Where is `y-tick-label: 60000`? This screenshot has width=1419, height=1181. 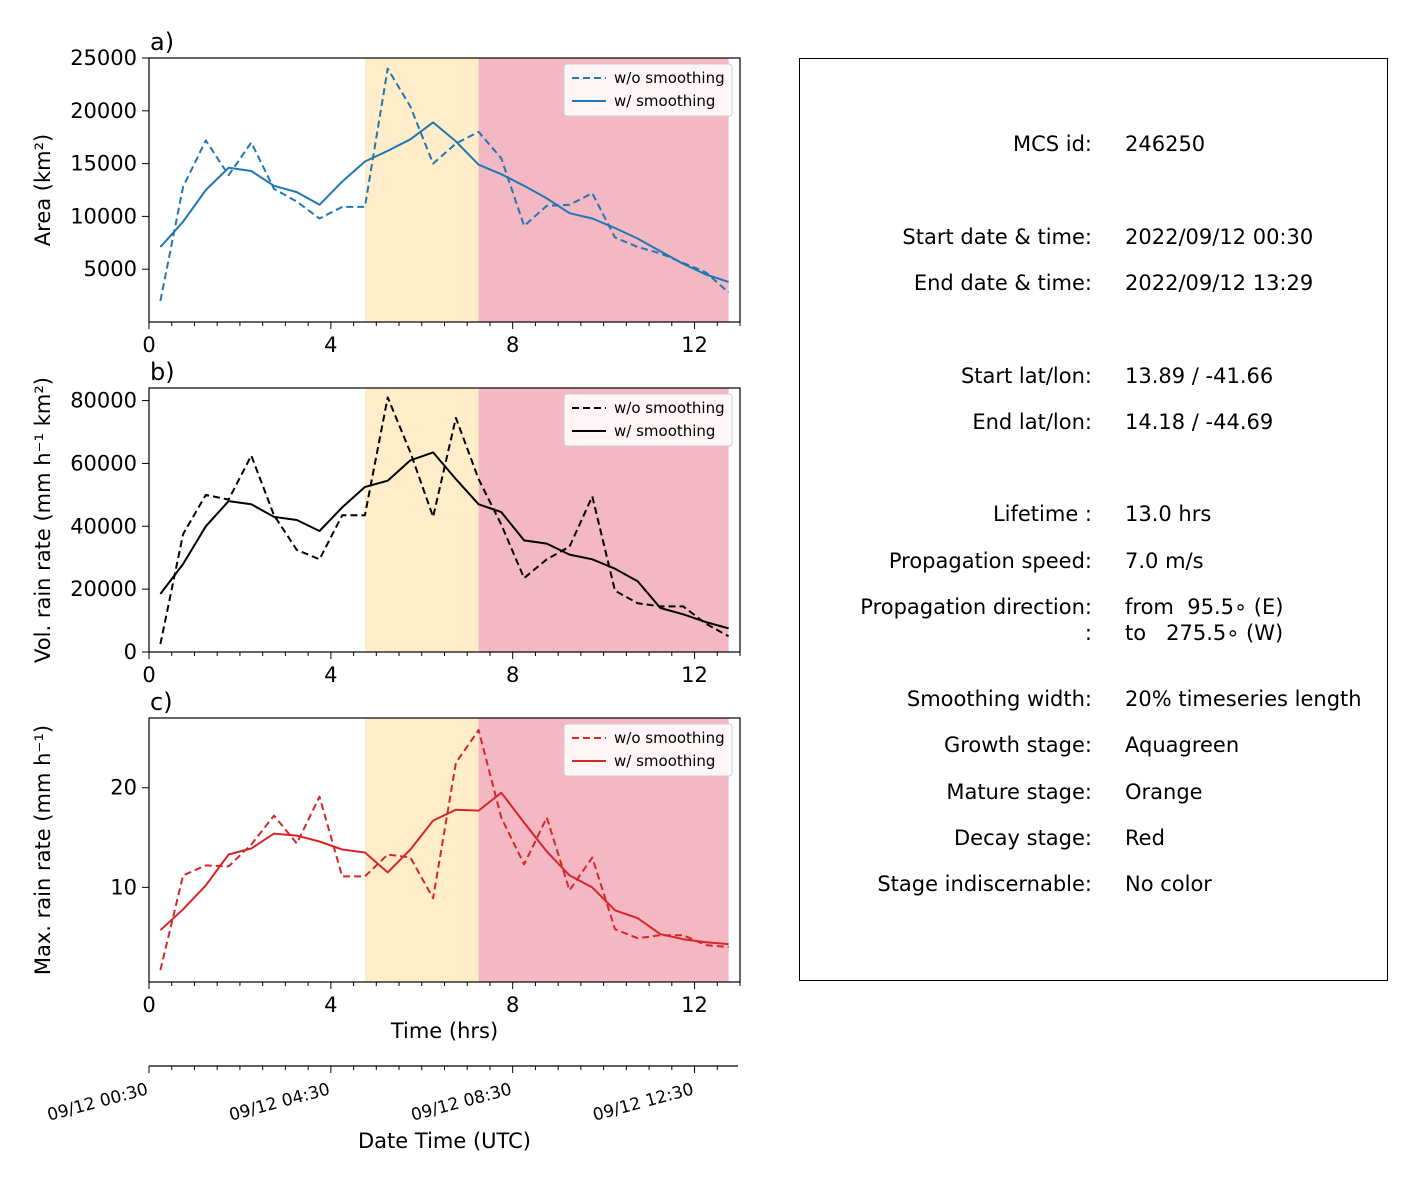
y-tick-label: 60000 is located at coordinates (103, 463).